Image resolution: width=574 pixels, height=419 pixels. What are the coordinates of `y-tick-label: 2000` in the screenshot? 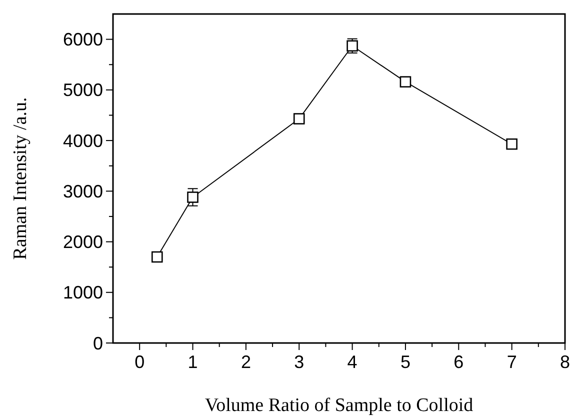 It's located at (82, 242).